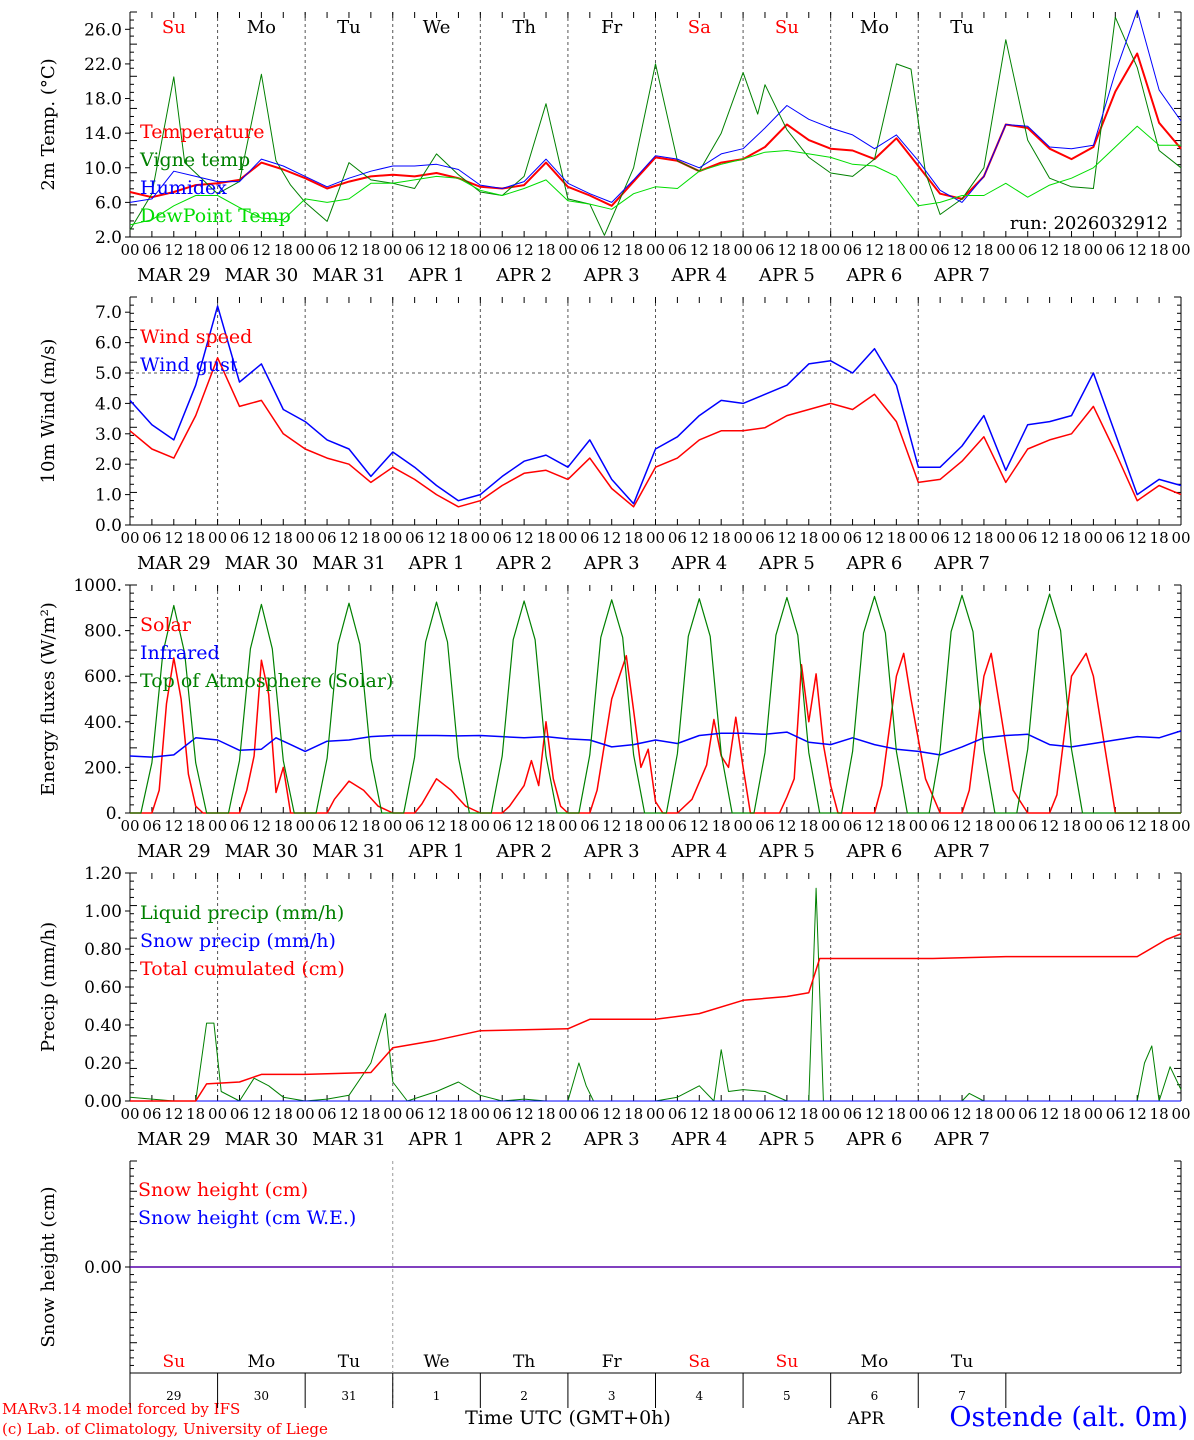 The width and height of the screenshot is (1194, 1440). Describe the element at coordinates (655, 175) in the screenshot. I see `series-dewpoint-temp` at that location.